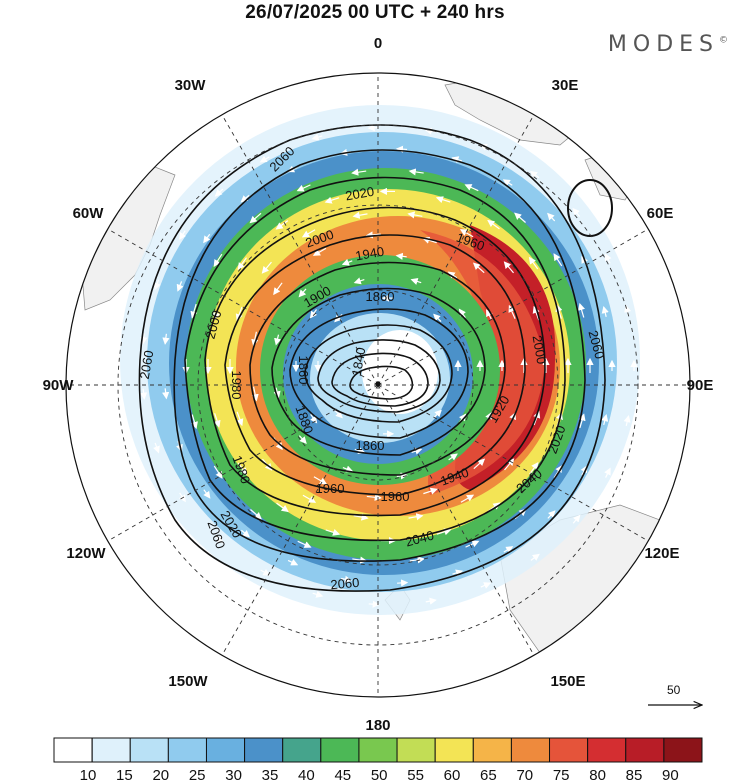 The height and width of the screenshot is (782, 750). Describe the element at coordinates (147, 364) in the screenshot. I see `contour-label: 2060` at that location.